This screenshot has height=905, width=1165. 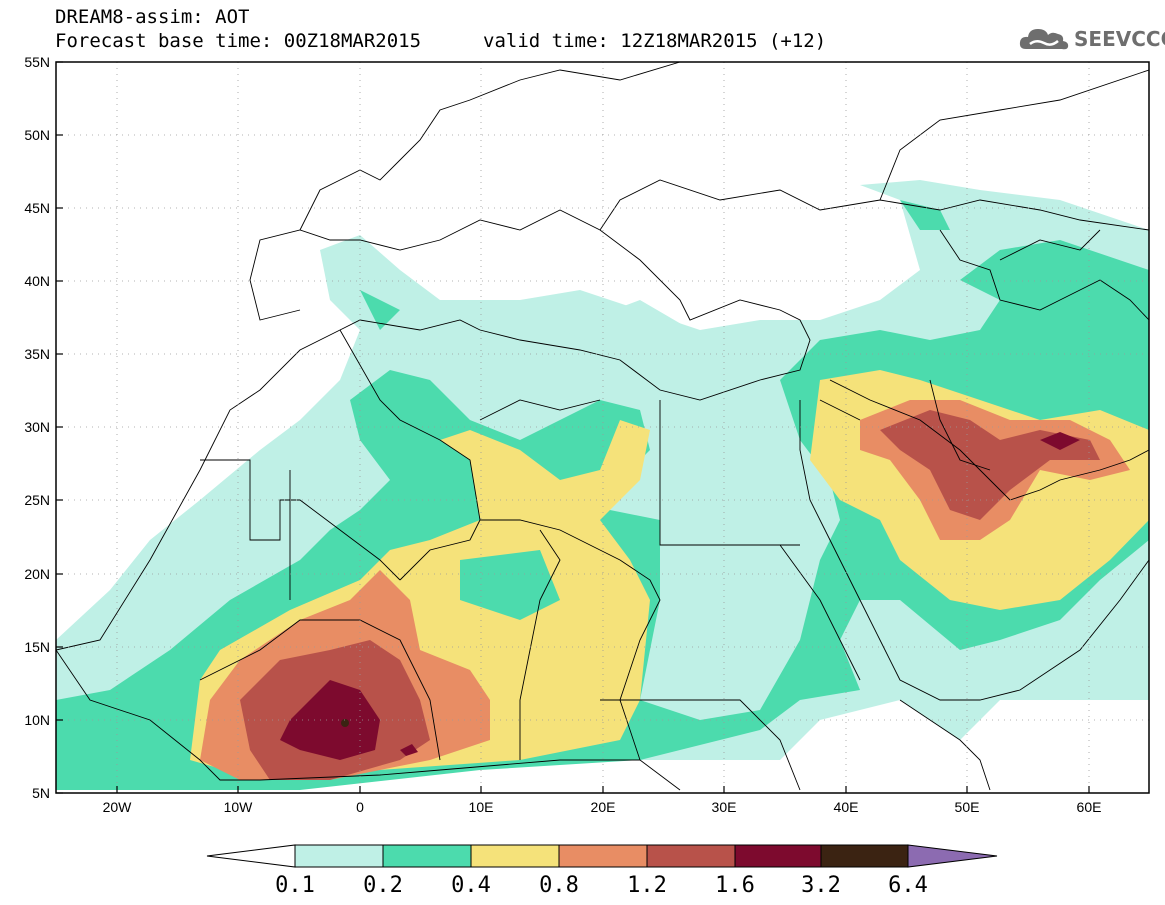 What do you see at coordinates (481, 807) in the screenshot?
I see `lon-tick-label: 10E` at bounding box center [481, 807].